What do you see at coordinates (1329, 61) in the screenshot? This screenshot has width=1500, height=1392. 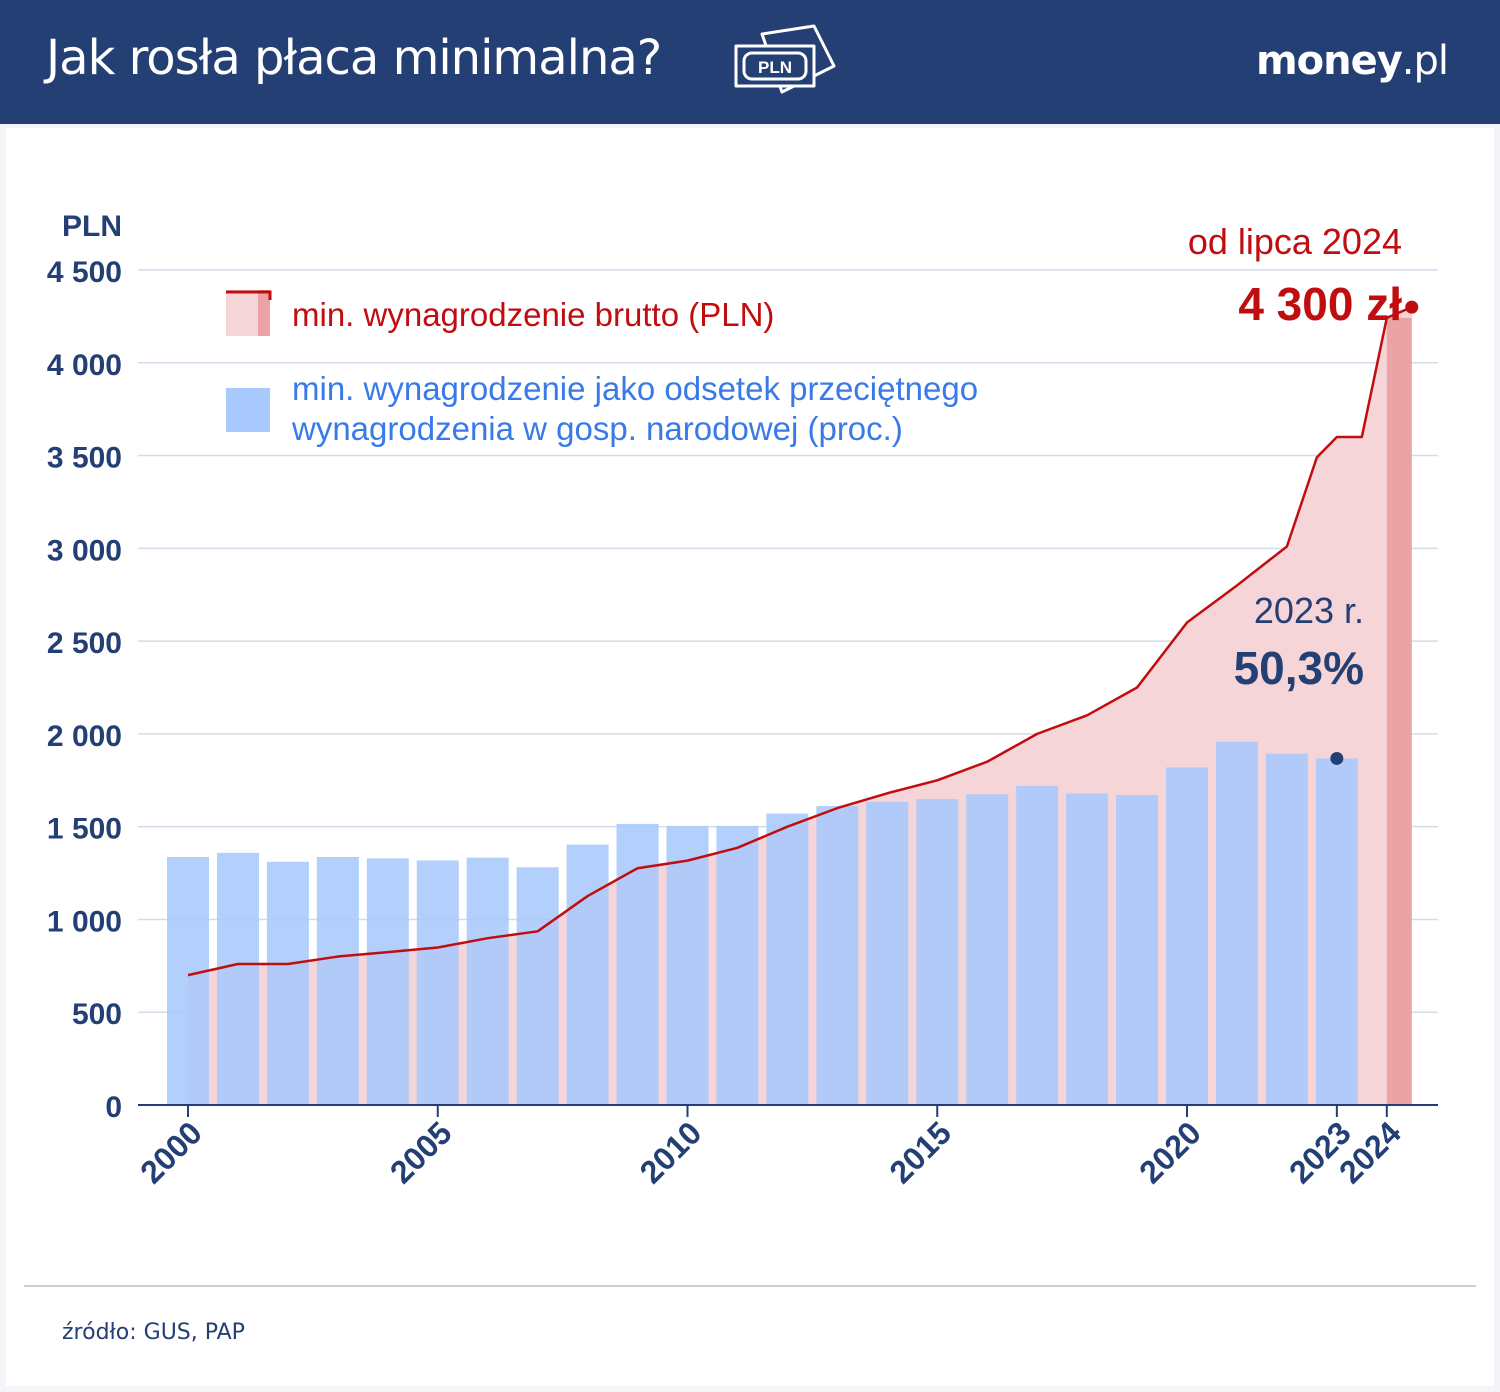 I see `logo-bold: money` at bounding box center [1329, 61].